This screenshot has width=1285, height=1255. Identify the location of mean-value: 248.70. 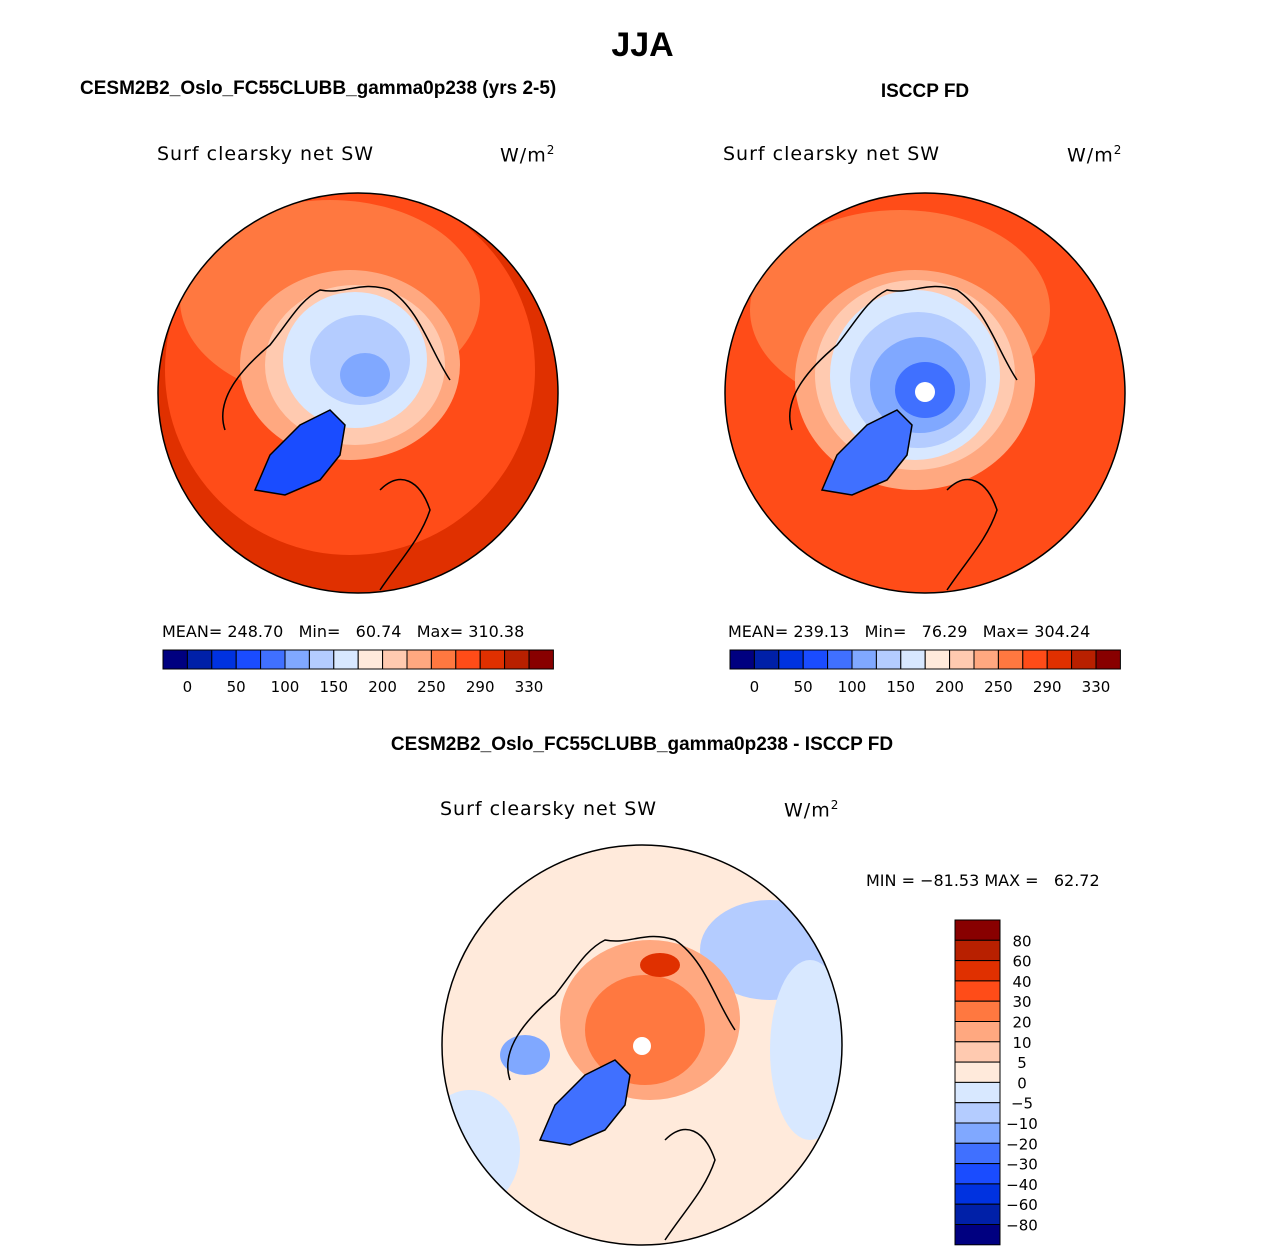
(255, 631).